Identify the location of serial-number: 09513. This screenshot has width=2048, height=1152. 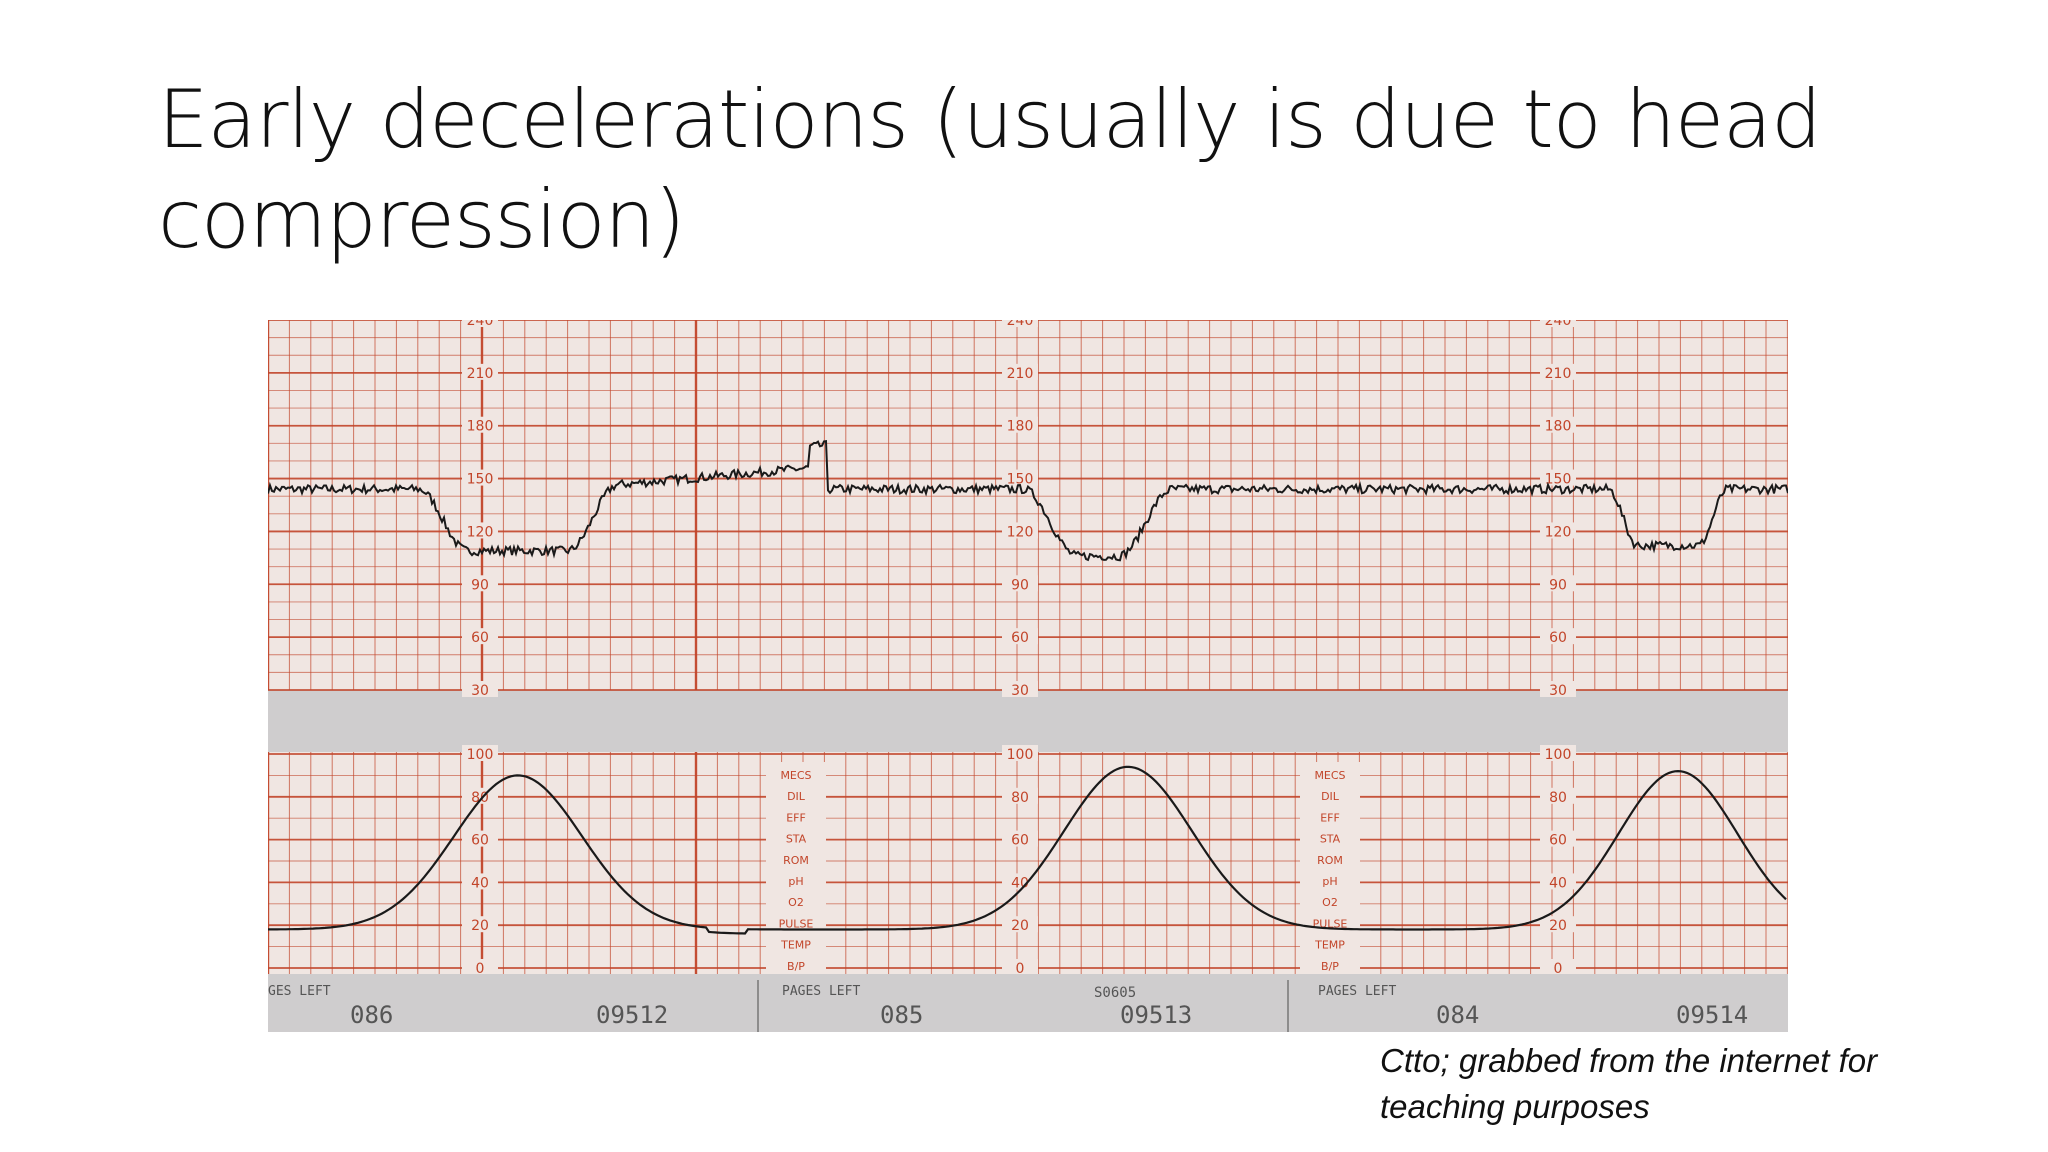
(1156, 1015).